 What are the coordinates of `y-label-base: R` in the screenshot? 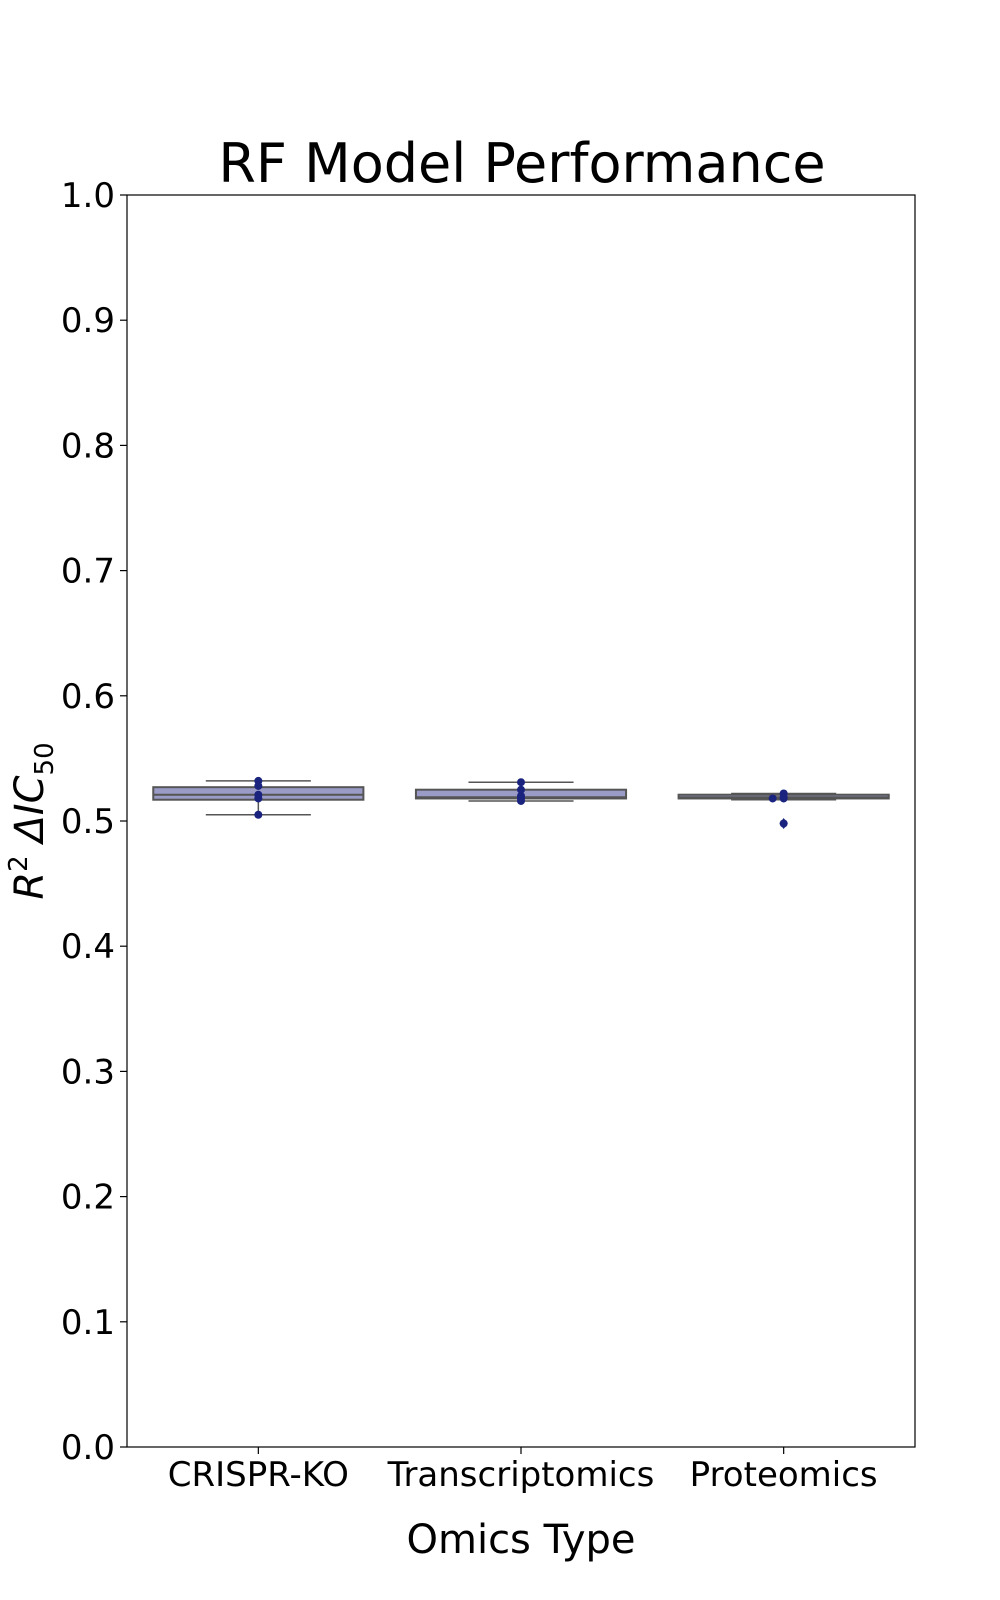 It's located at (30, 886).